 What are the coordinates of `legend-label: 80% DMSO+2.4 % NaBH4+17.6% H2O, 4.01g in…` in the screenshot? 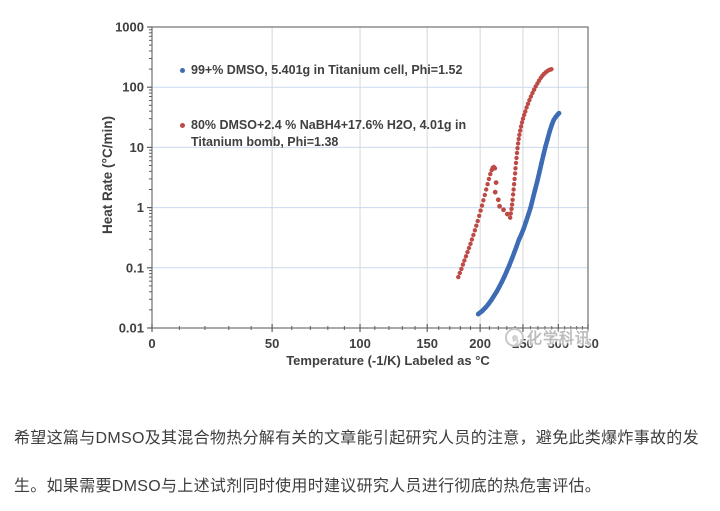 It's located at (328, 134).